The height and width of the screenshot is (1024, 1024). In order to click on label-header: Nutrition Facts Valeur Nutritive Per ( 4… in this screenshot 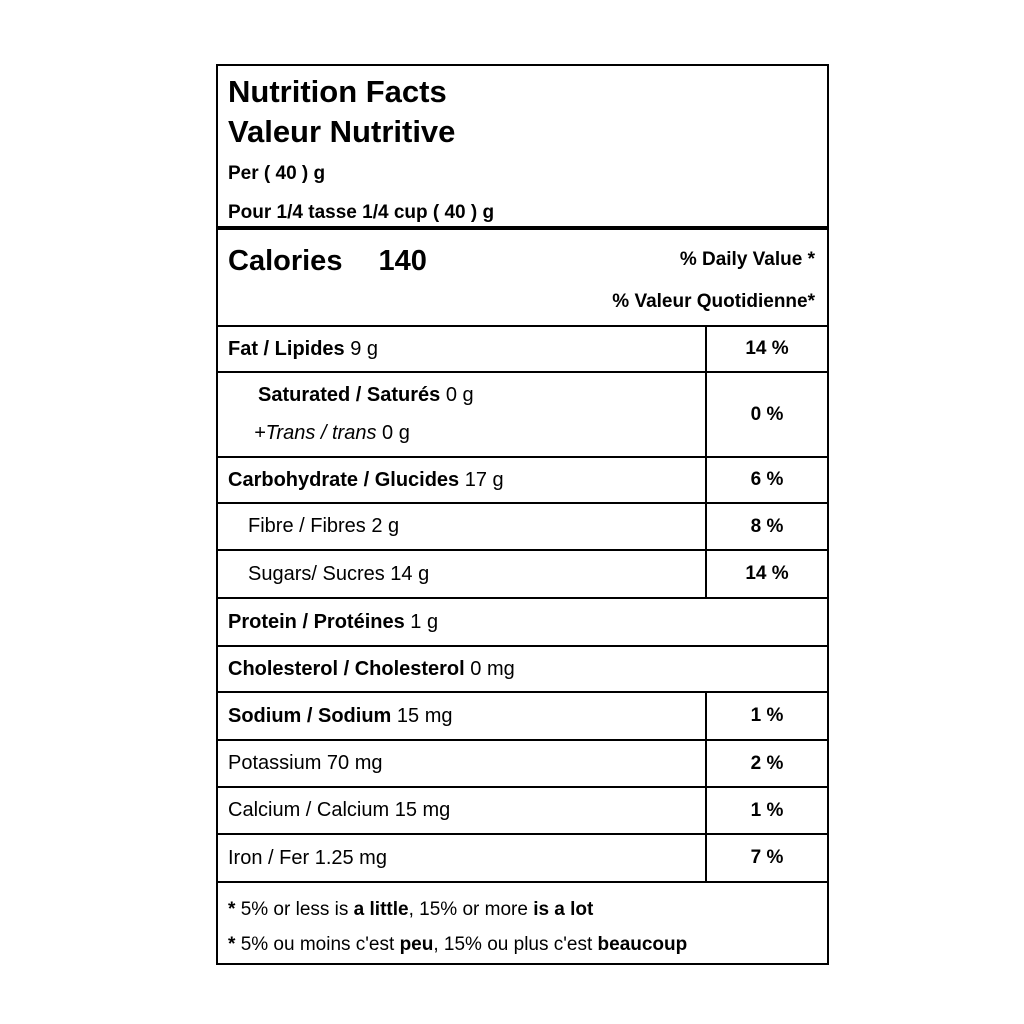, I will do `click(522, 146)`.